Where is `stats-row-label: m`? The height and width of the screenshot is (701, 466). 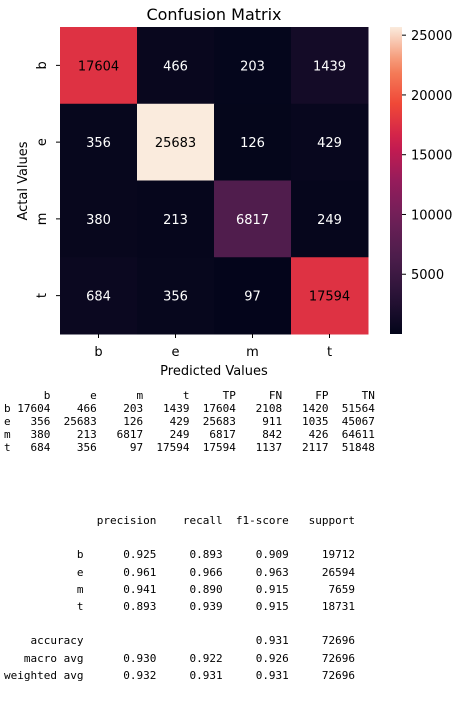
stats-row-label: m is located at coordinates (7, 434).